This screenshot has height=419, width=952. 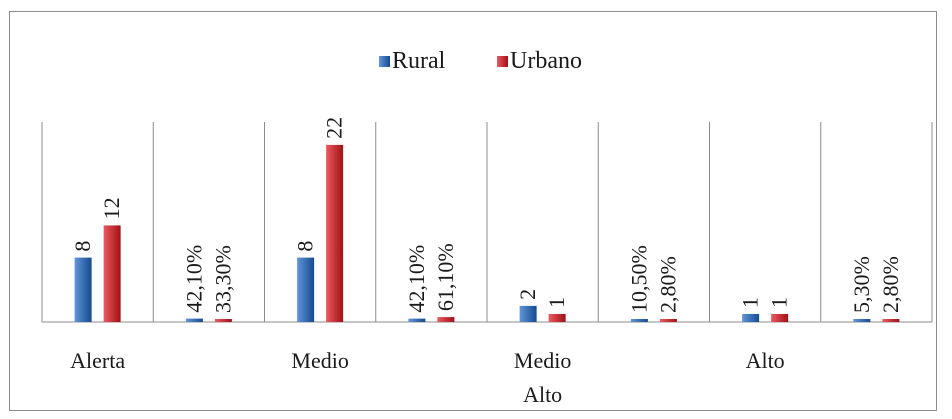 What do you see at coordinates (527, 294) in the screenshot?
I see `data-label: 2` at bounding box center [527, 294].